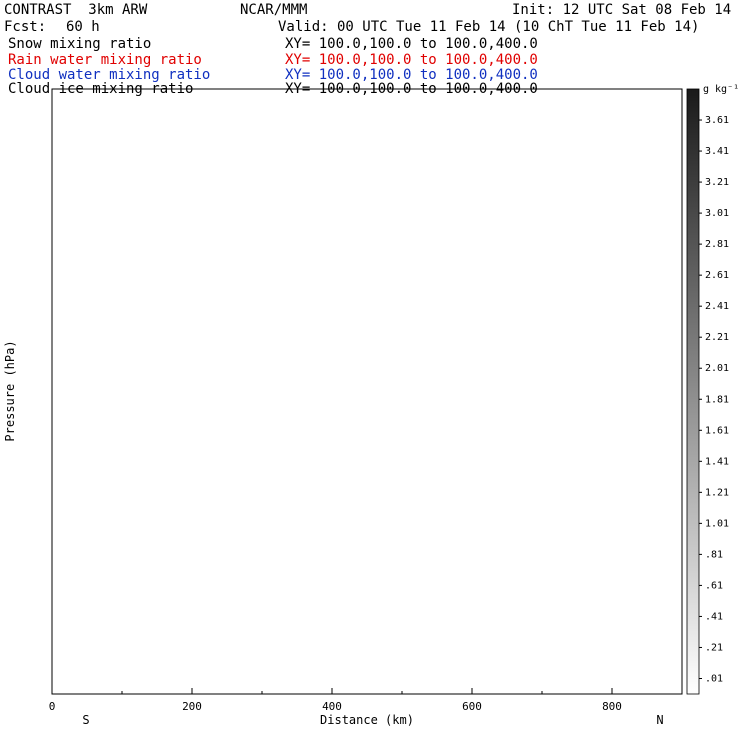 This screenshot has height=740, width=740. Describe the element at coordinates (693, 391) in the screenshot. I see `colorbar` at that location.